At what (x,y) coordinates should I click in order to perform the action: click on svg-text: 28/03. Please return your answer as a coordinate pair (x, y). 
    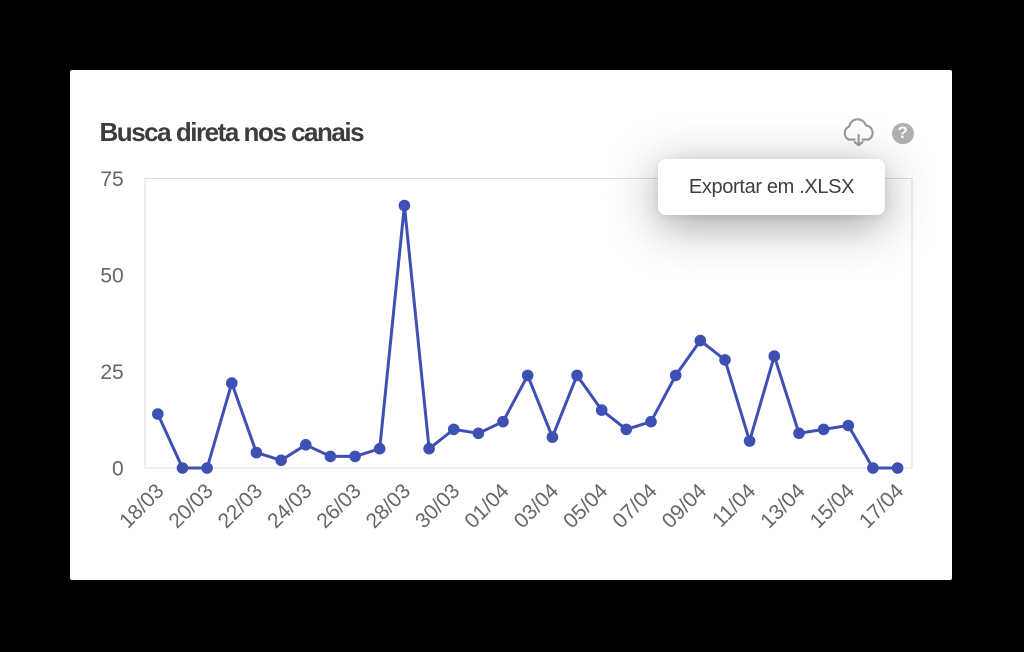
    Looking at the image, I should click on (388, 505).